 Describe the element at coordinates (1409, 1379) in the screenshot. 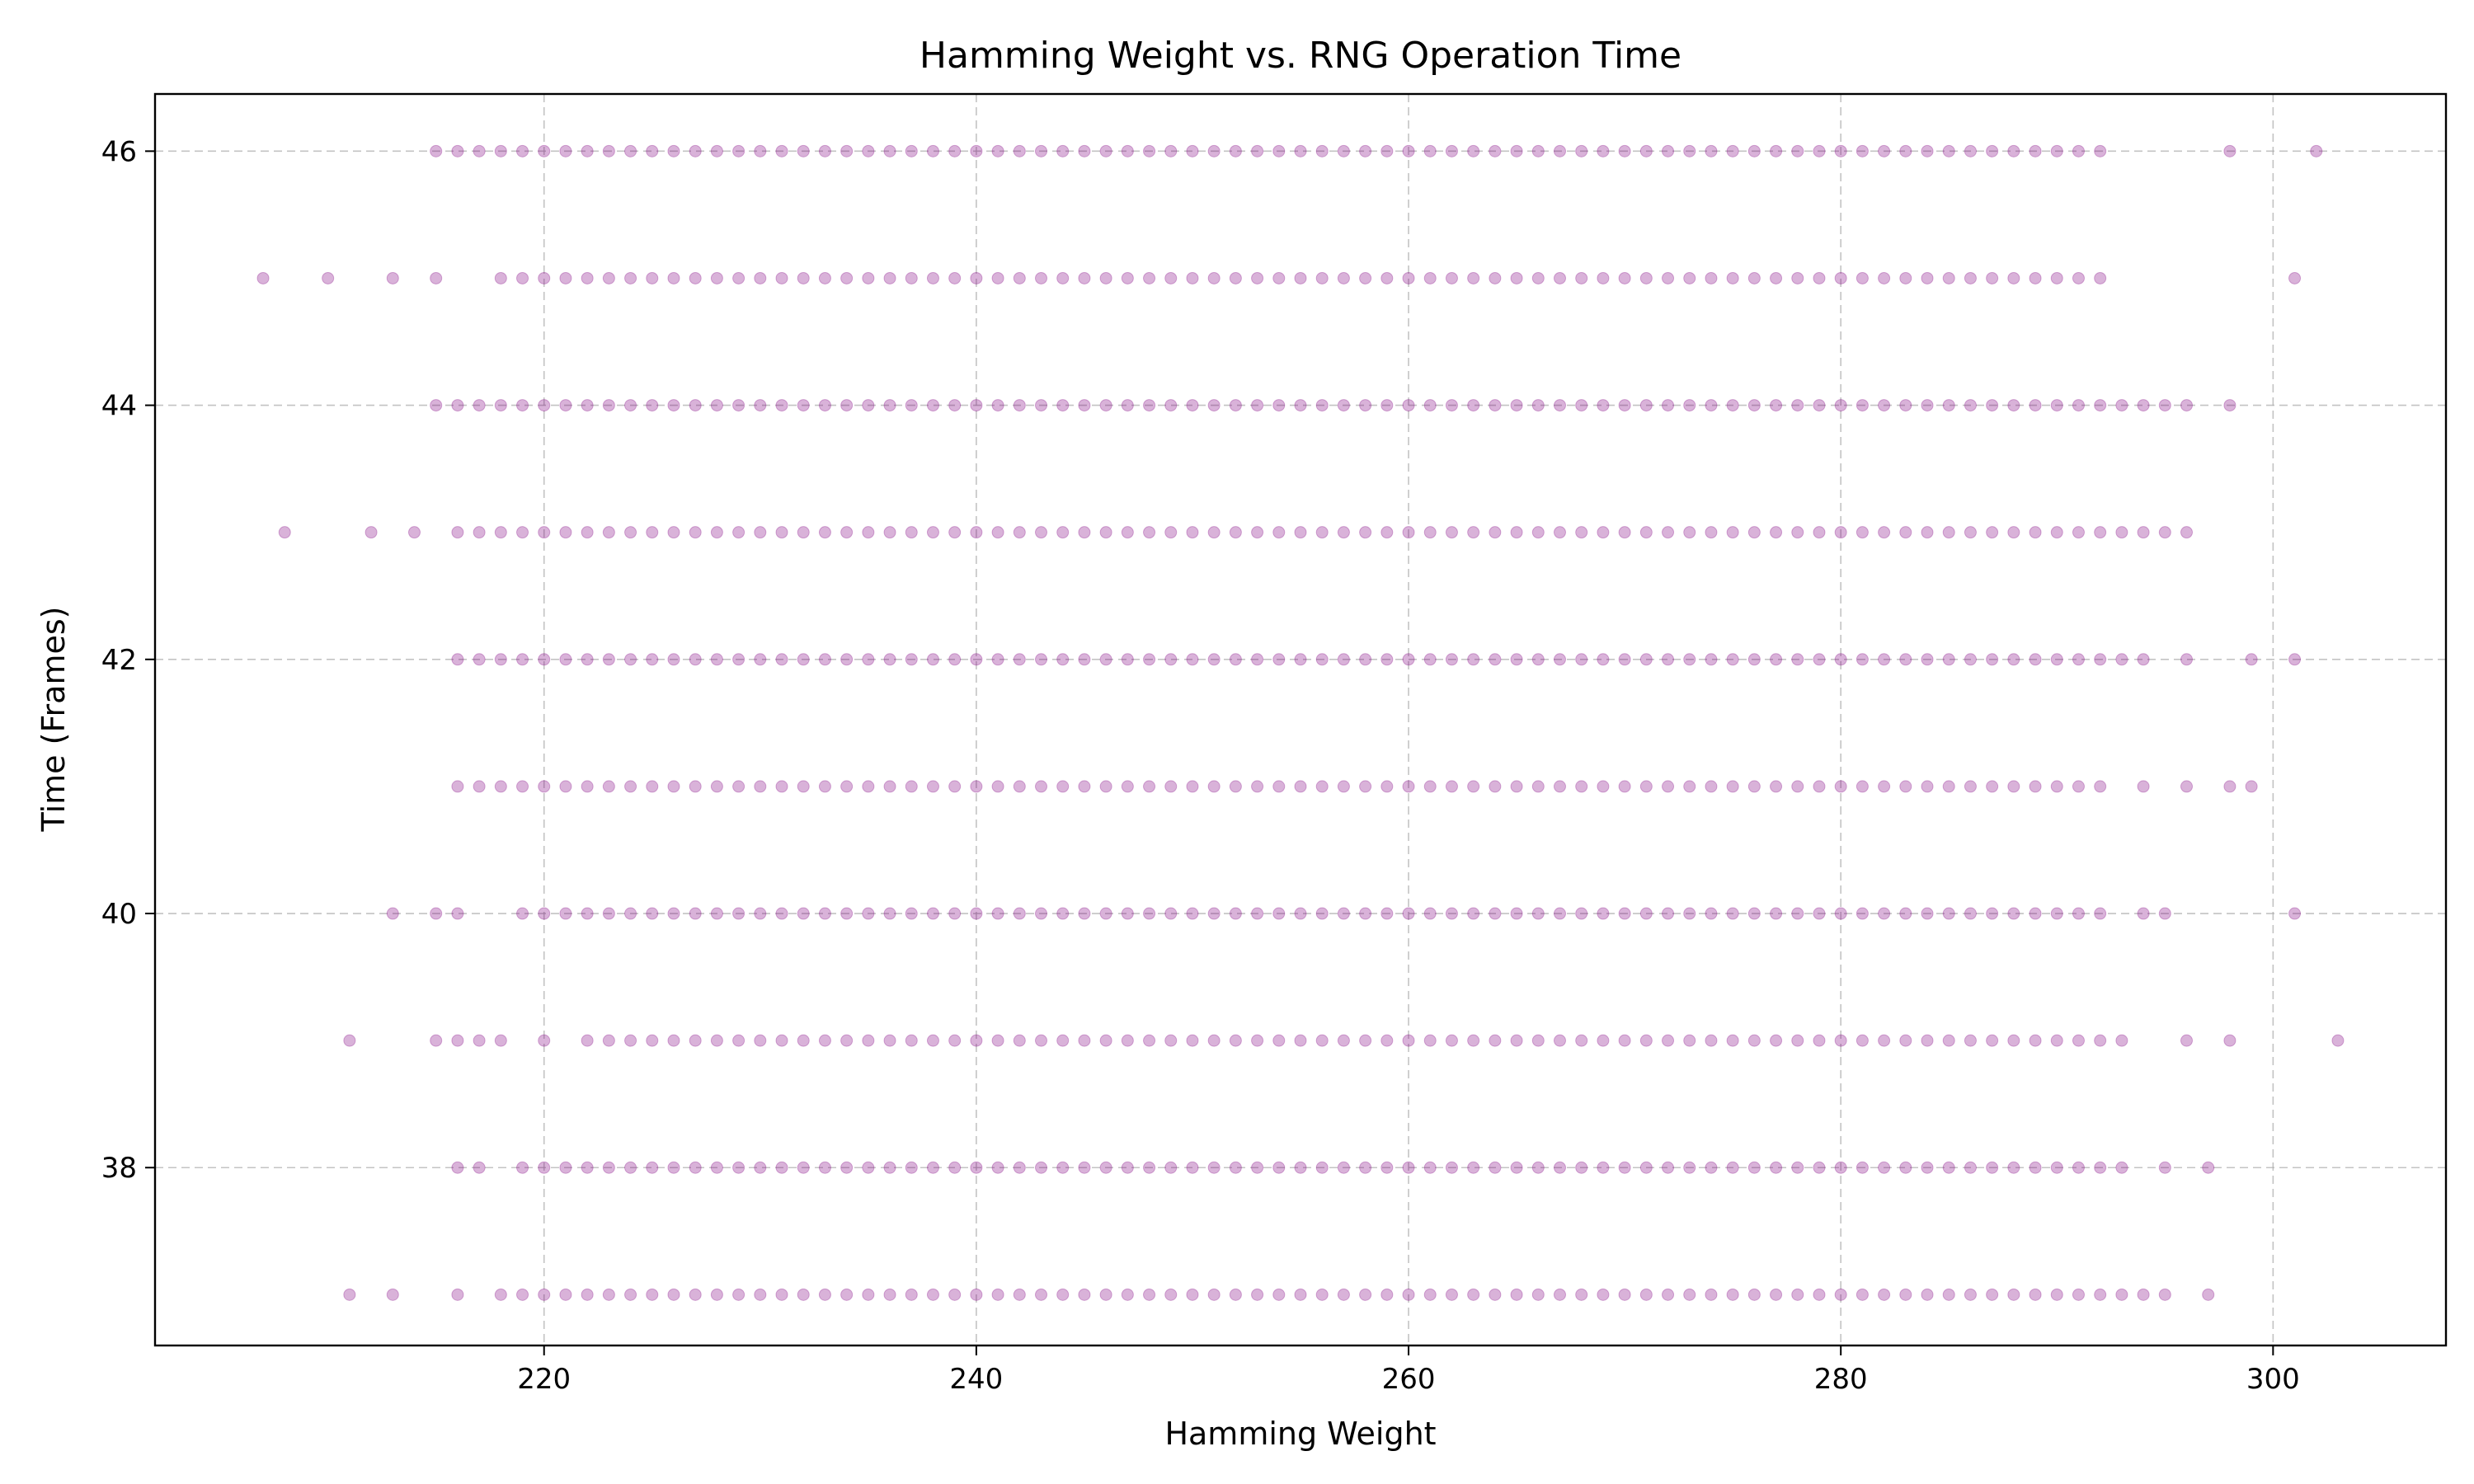

I see `x-tick-label: 260` at that location.